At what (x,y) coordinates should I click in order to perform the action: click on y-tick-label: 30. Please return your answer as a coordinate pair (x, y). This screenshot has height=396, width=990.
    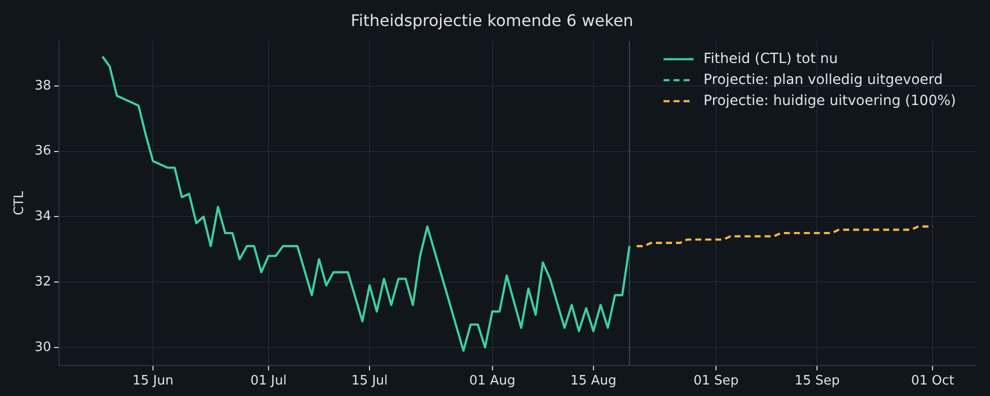
    Looking at the image, I should click on (43, 347).